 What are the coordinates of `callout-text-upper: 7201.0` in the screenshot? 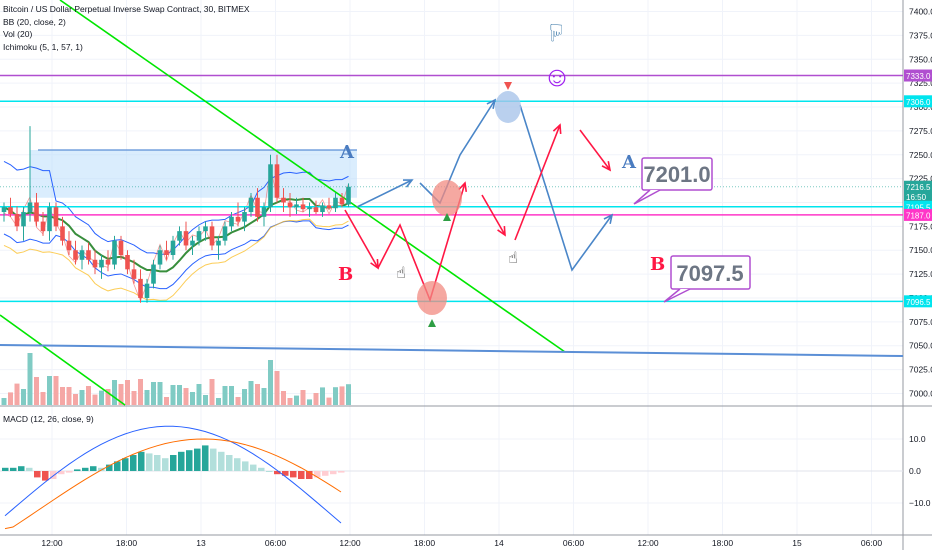 It's located at (676, 174).